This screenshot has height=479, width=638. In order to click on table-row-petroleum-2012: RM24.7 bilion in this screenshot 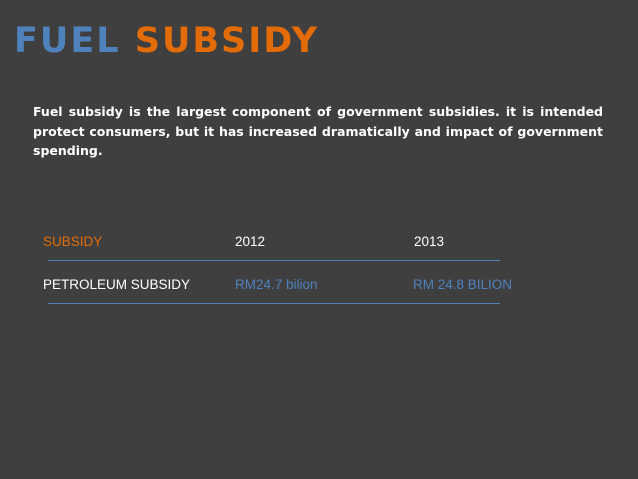, I will do `click(276, 284)`.